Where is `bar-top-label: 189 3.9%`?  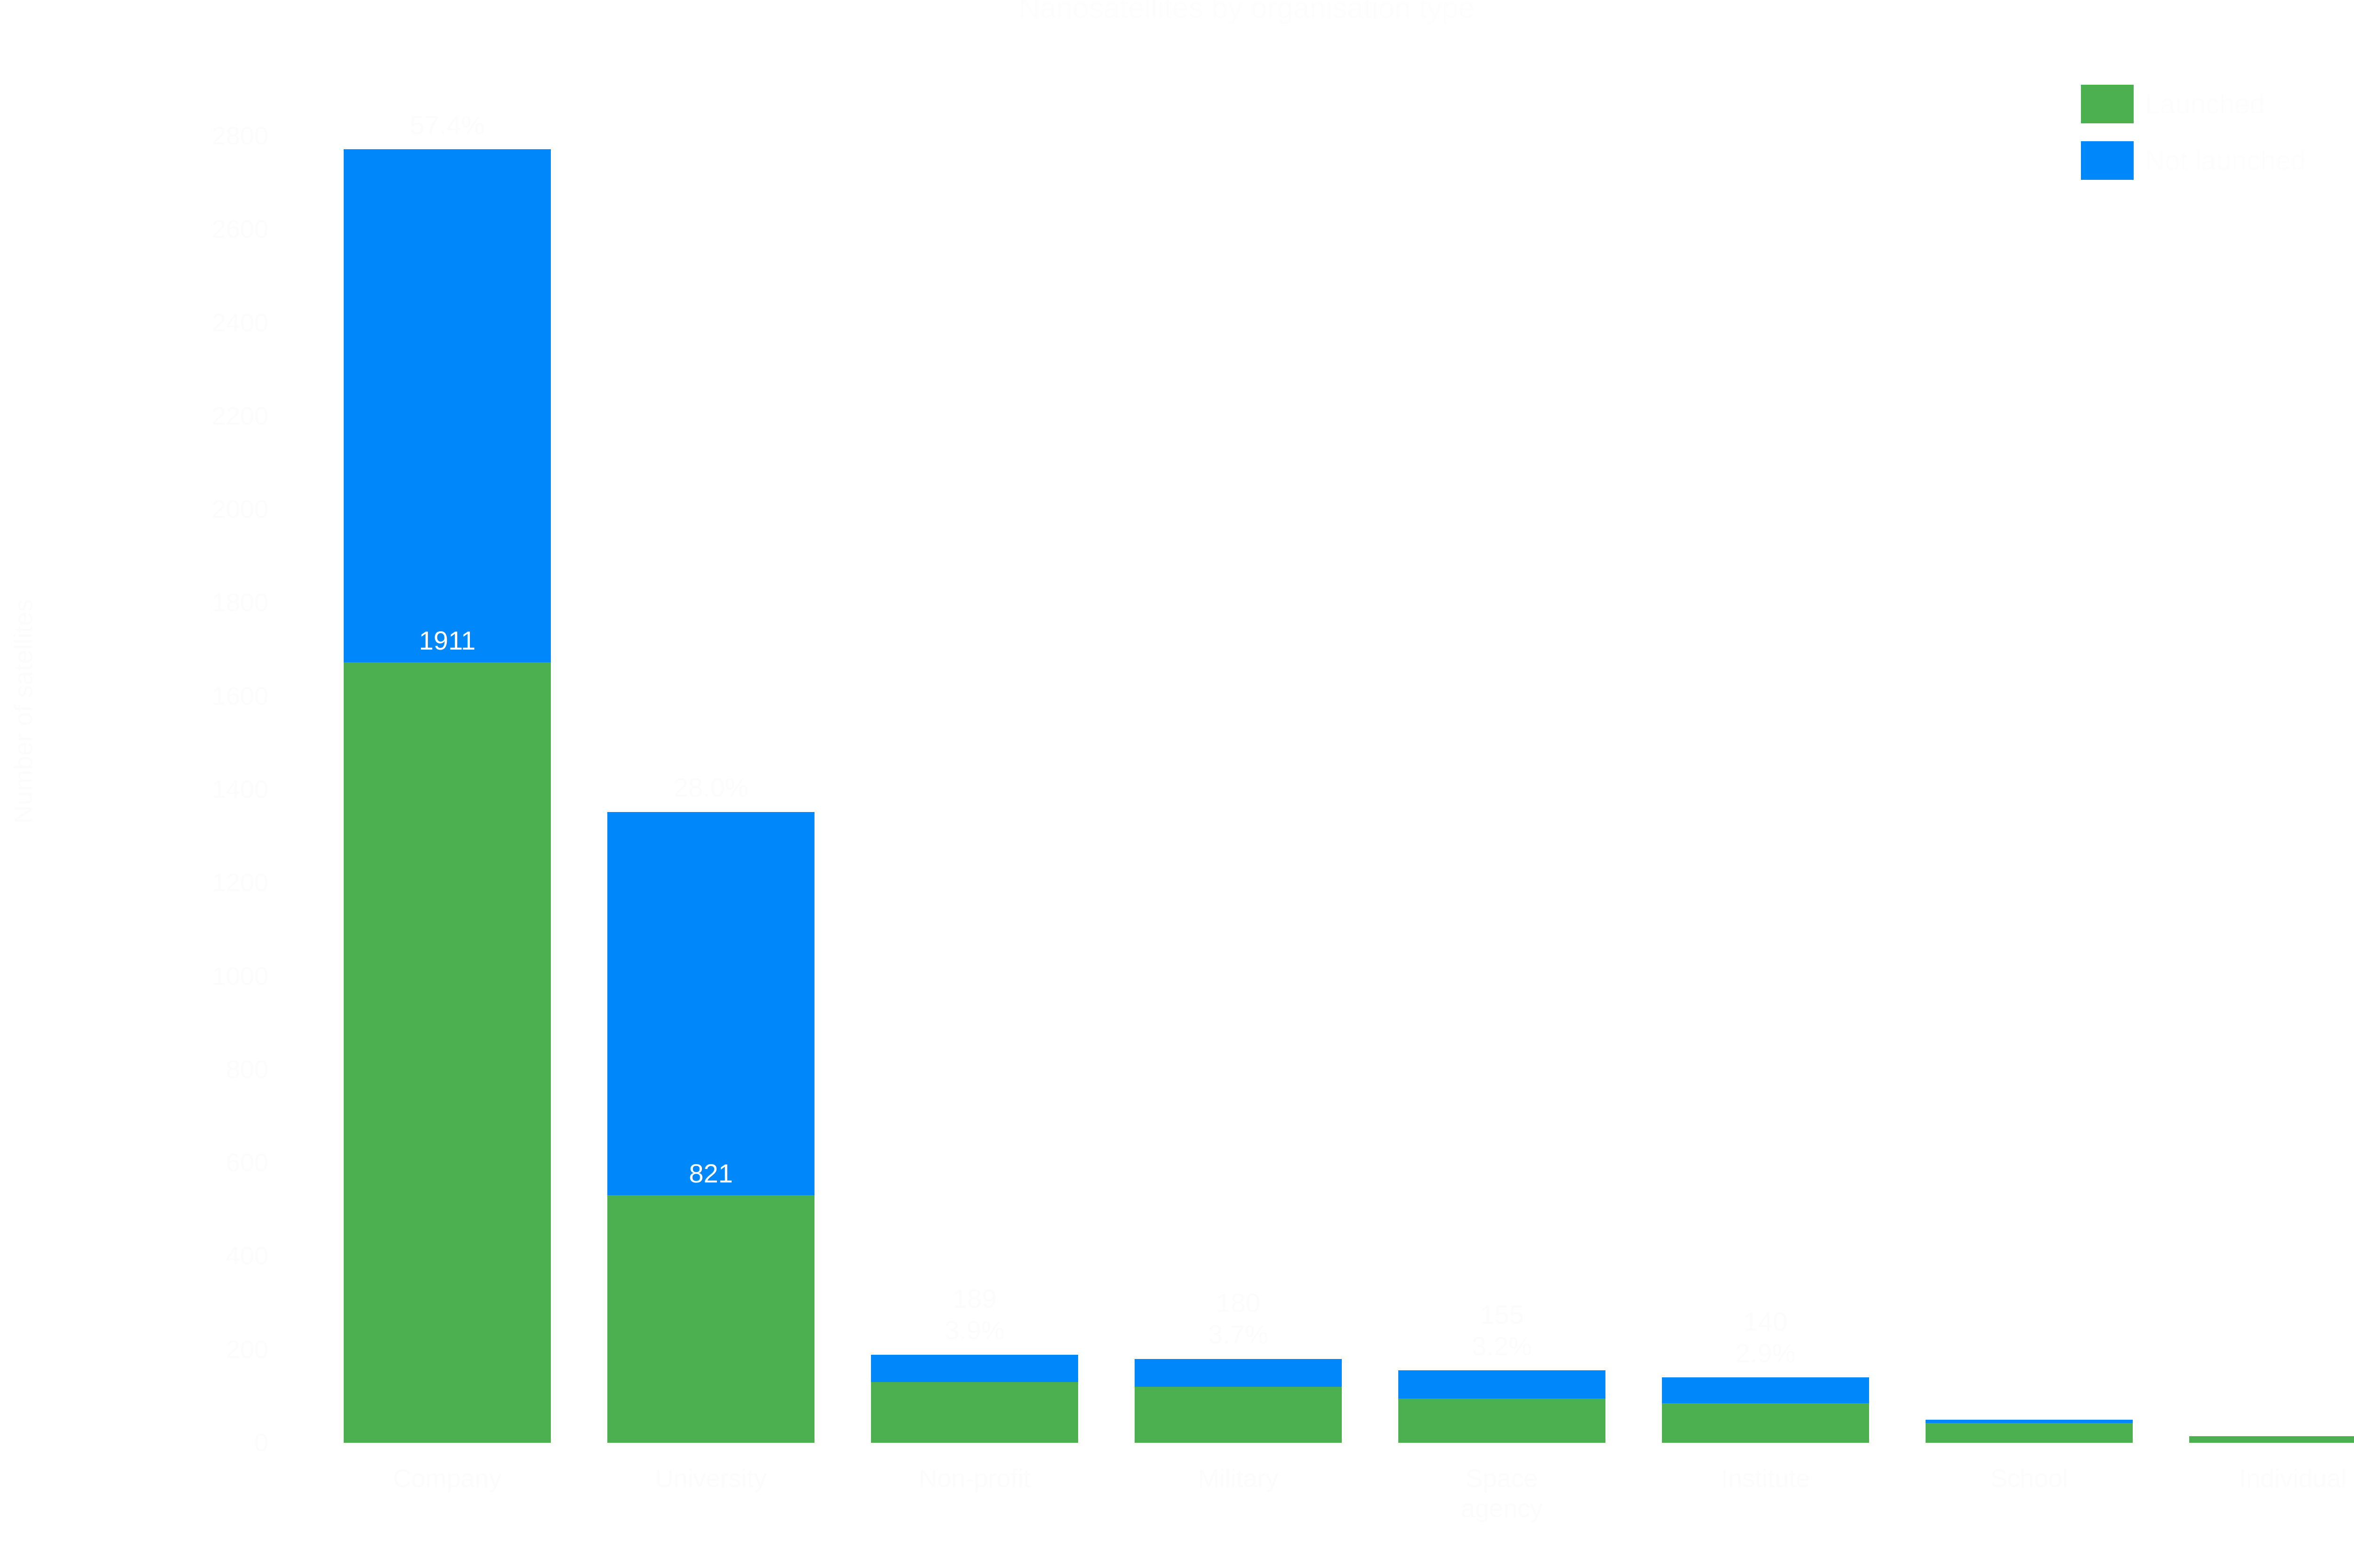
bar-top-label: 189 3.9% is located at coordinates (975, 1315).